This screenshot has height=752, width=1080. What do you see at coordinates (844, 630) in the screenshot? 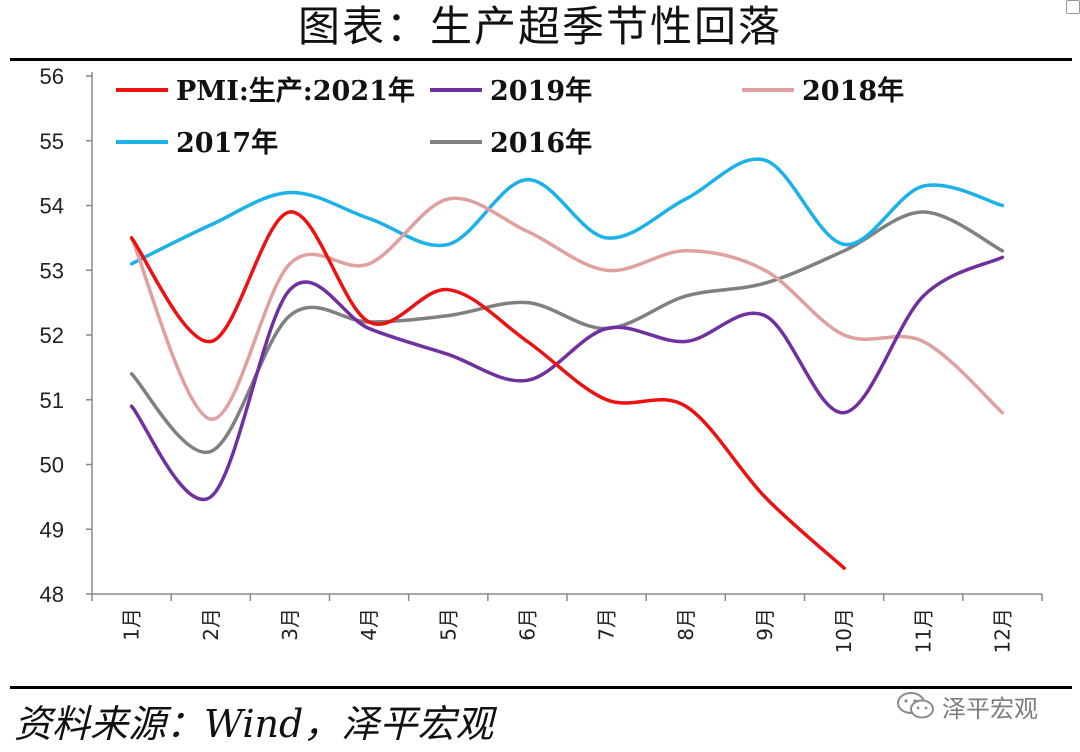
I see `x-tick-label: 10月` at bounding box center [844, 630].